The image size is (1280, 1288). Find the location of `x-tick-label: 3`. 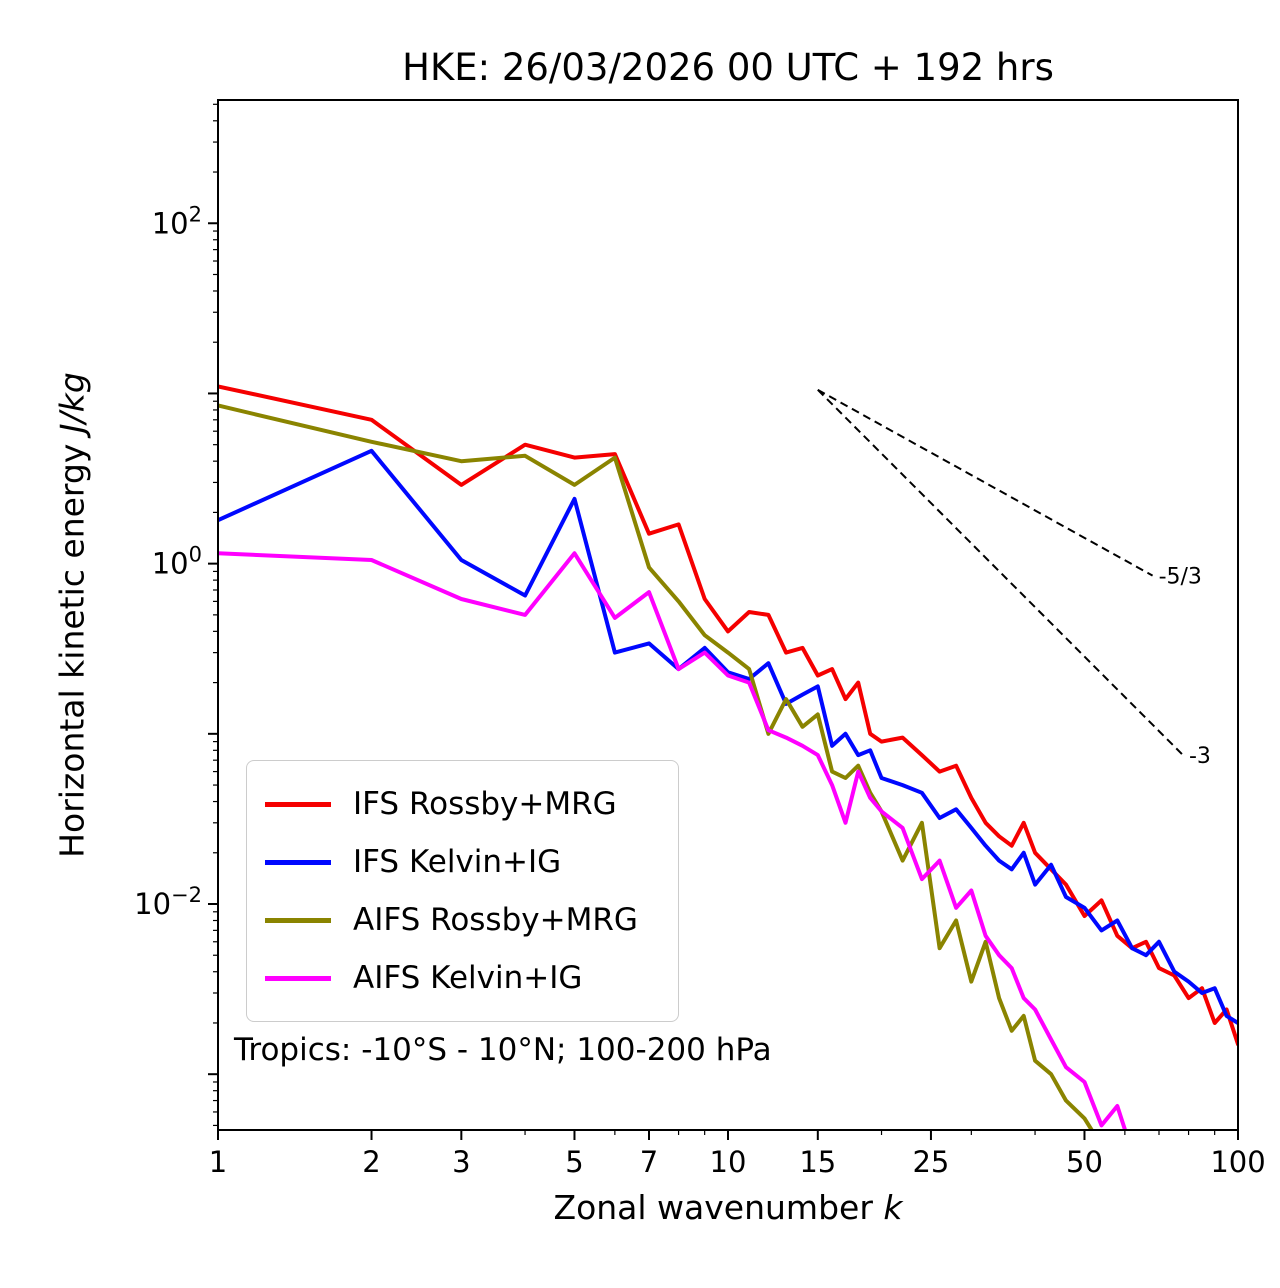

x-tick-label: 3 is located at coordinates (461, 1162).